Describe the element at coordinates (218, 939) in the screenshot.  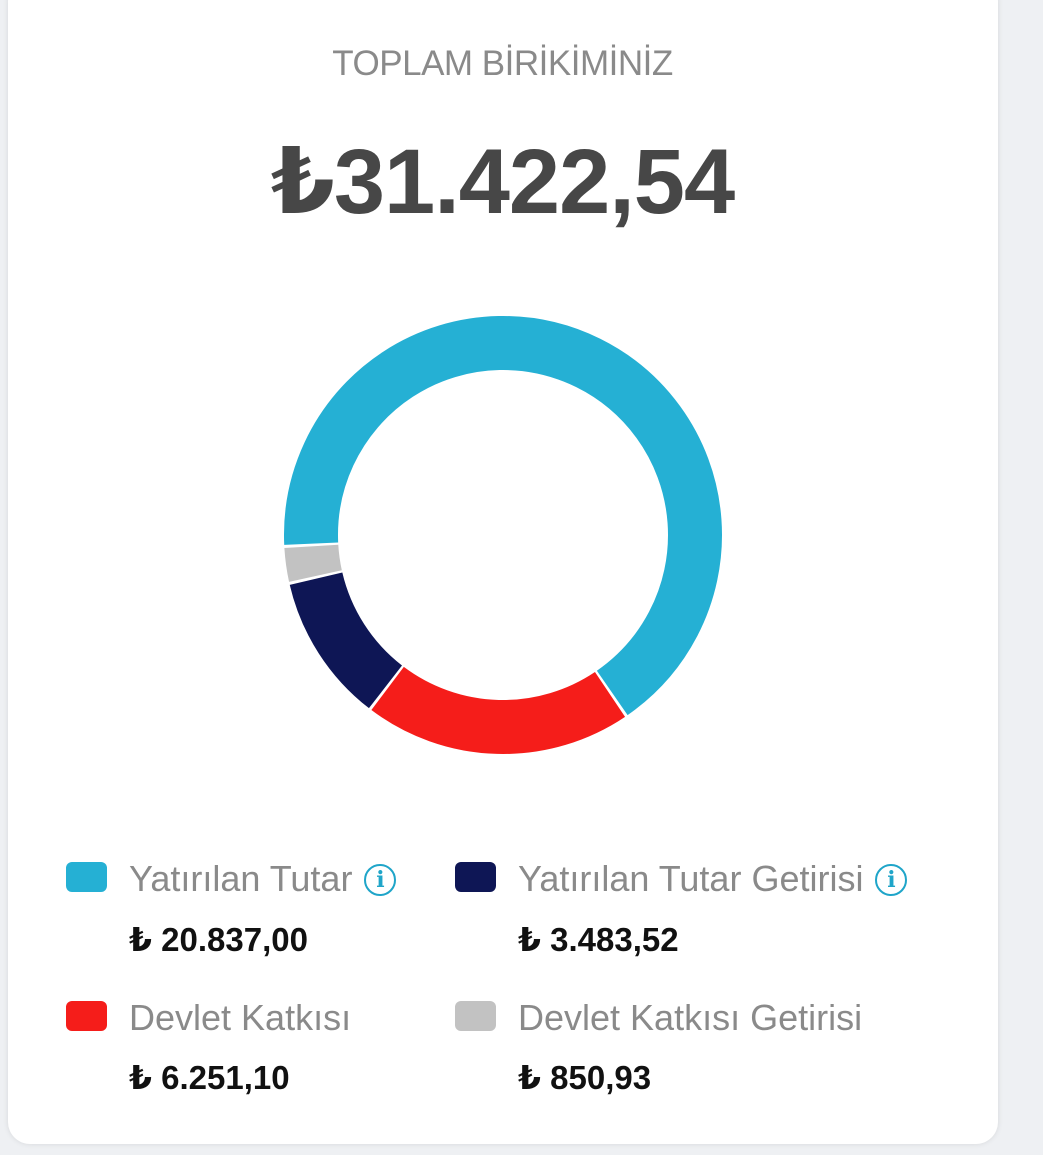
I see `legend-value: ₺ 20.837,00` at that location.